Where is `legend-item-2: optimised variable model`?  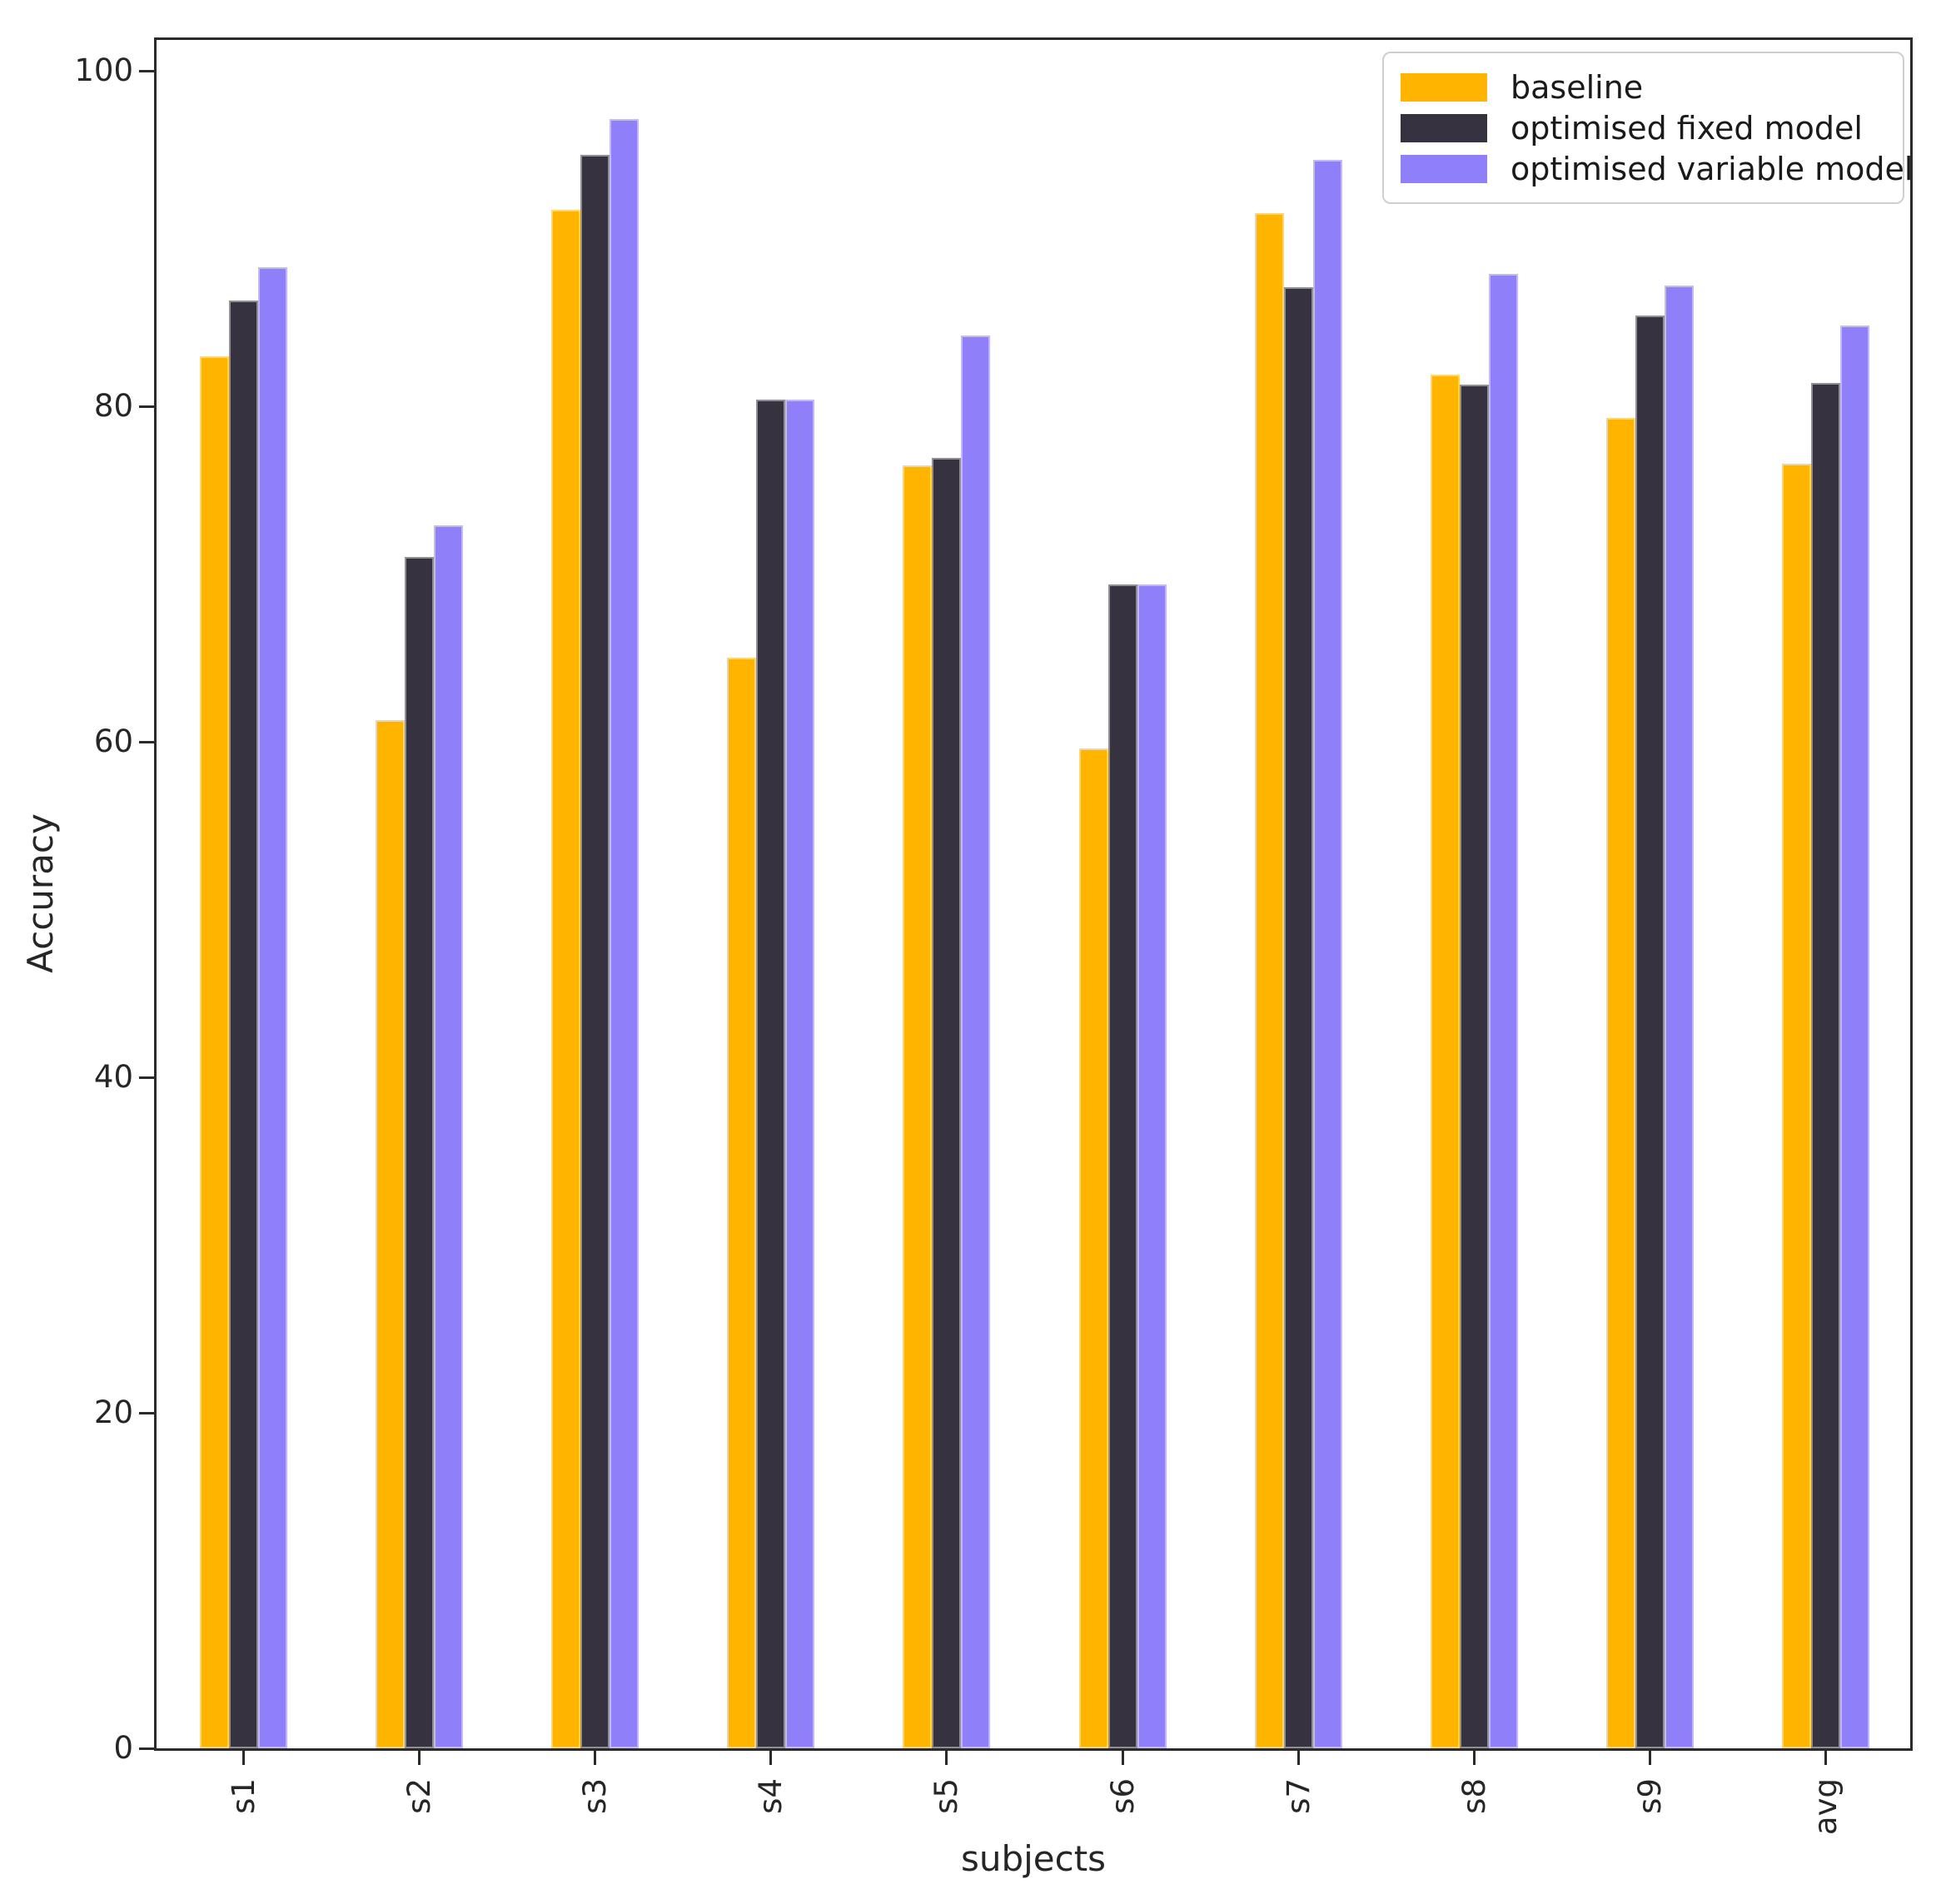
legend-item-2: optimised variable model is located at coordinates (1657, 168).